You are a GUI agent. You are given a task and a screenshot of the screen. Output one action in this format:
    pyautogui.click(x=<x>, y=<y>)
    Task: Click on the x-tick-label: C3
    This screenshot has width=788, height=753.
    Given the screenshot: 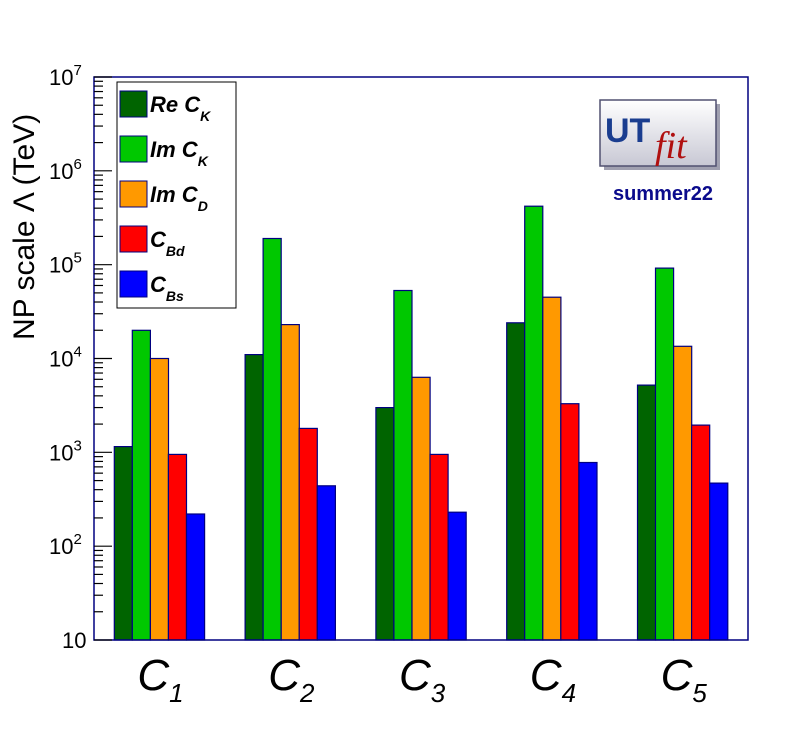 What is the action you would take?
    pyautogui.click(x=422, y=679)
    